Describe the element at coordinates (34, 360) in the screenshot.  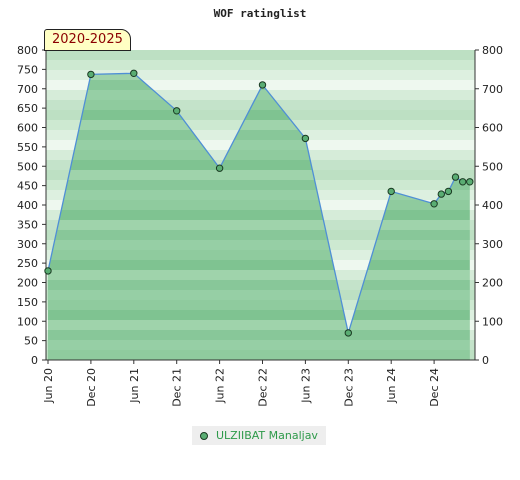
I see `left-tick-label: 0` at that location.